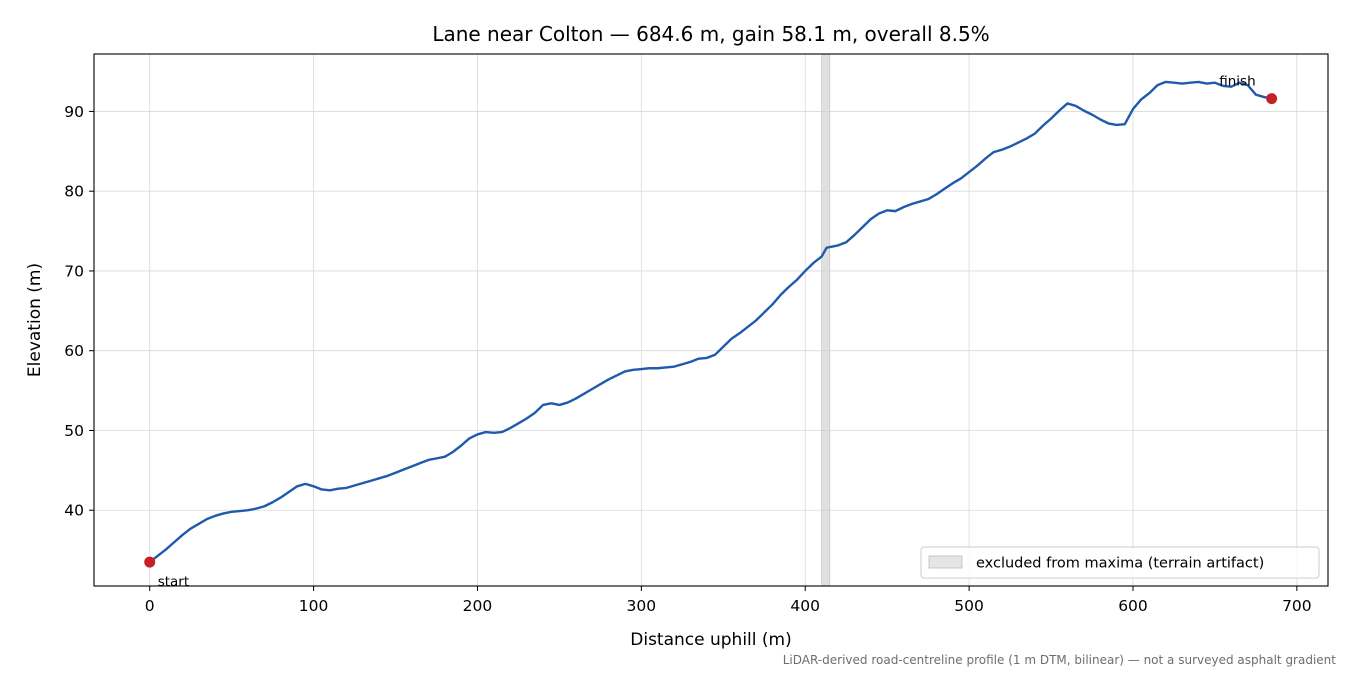  I want to click on y-tick-label: 70, so click(74, 271).